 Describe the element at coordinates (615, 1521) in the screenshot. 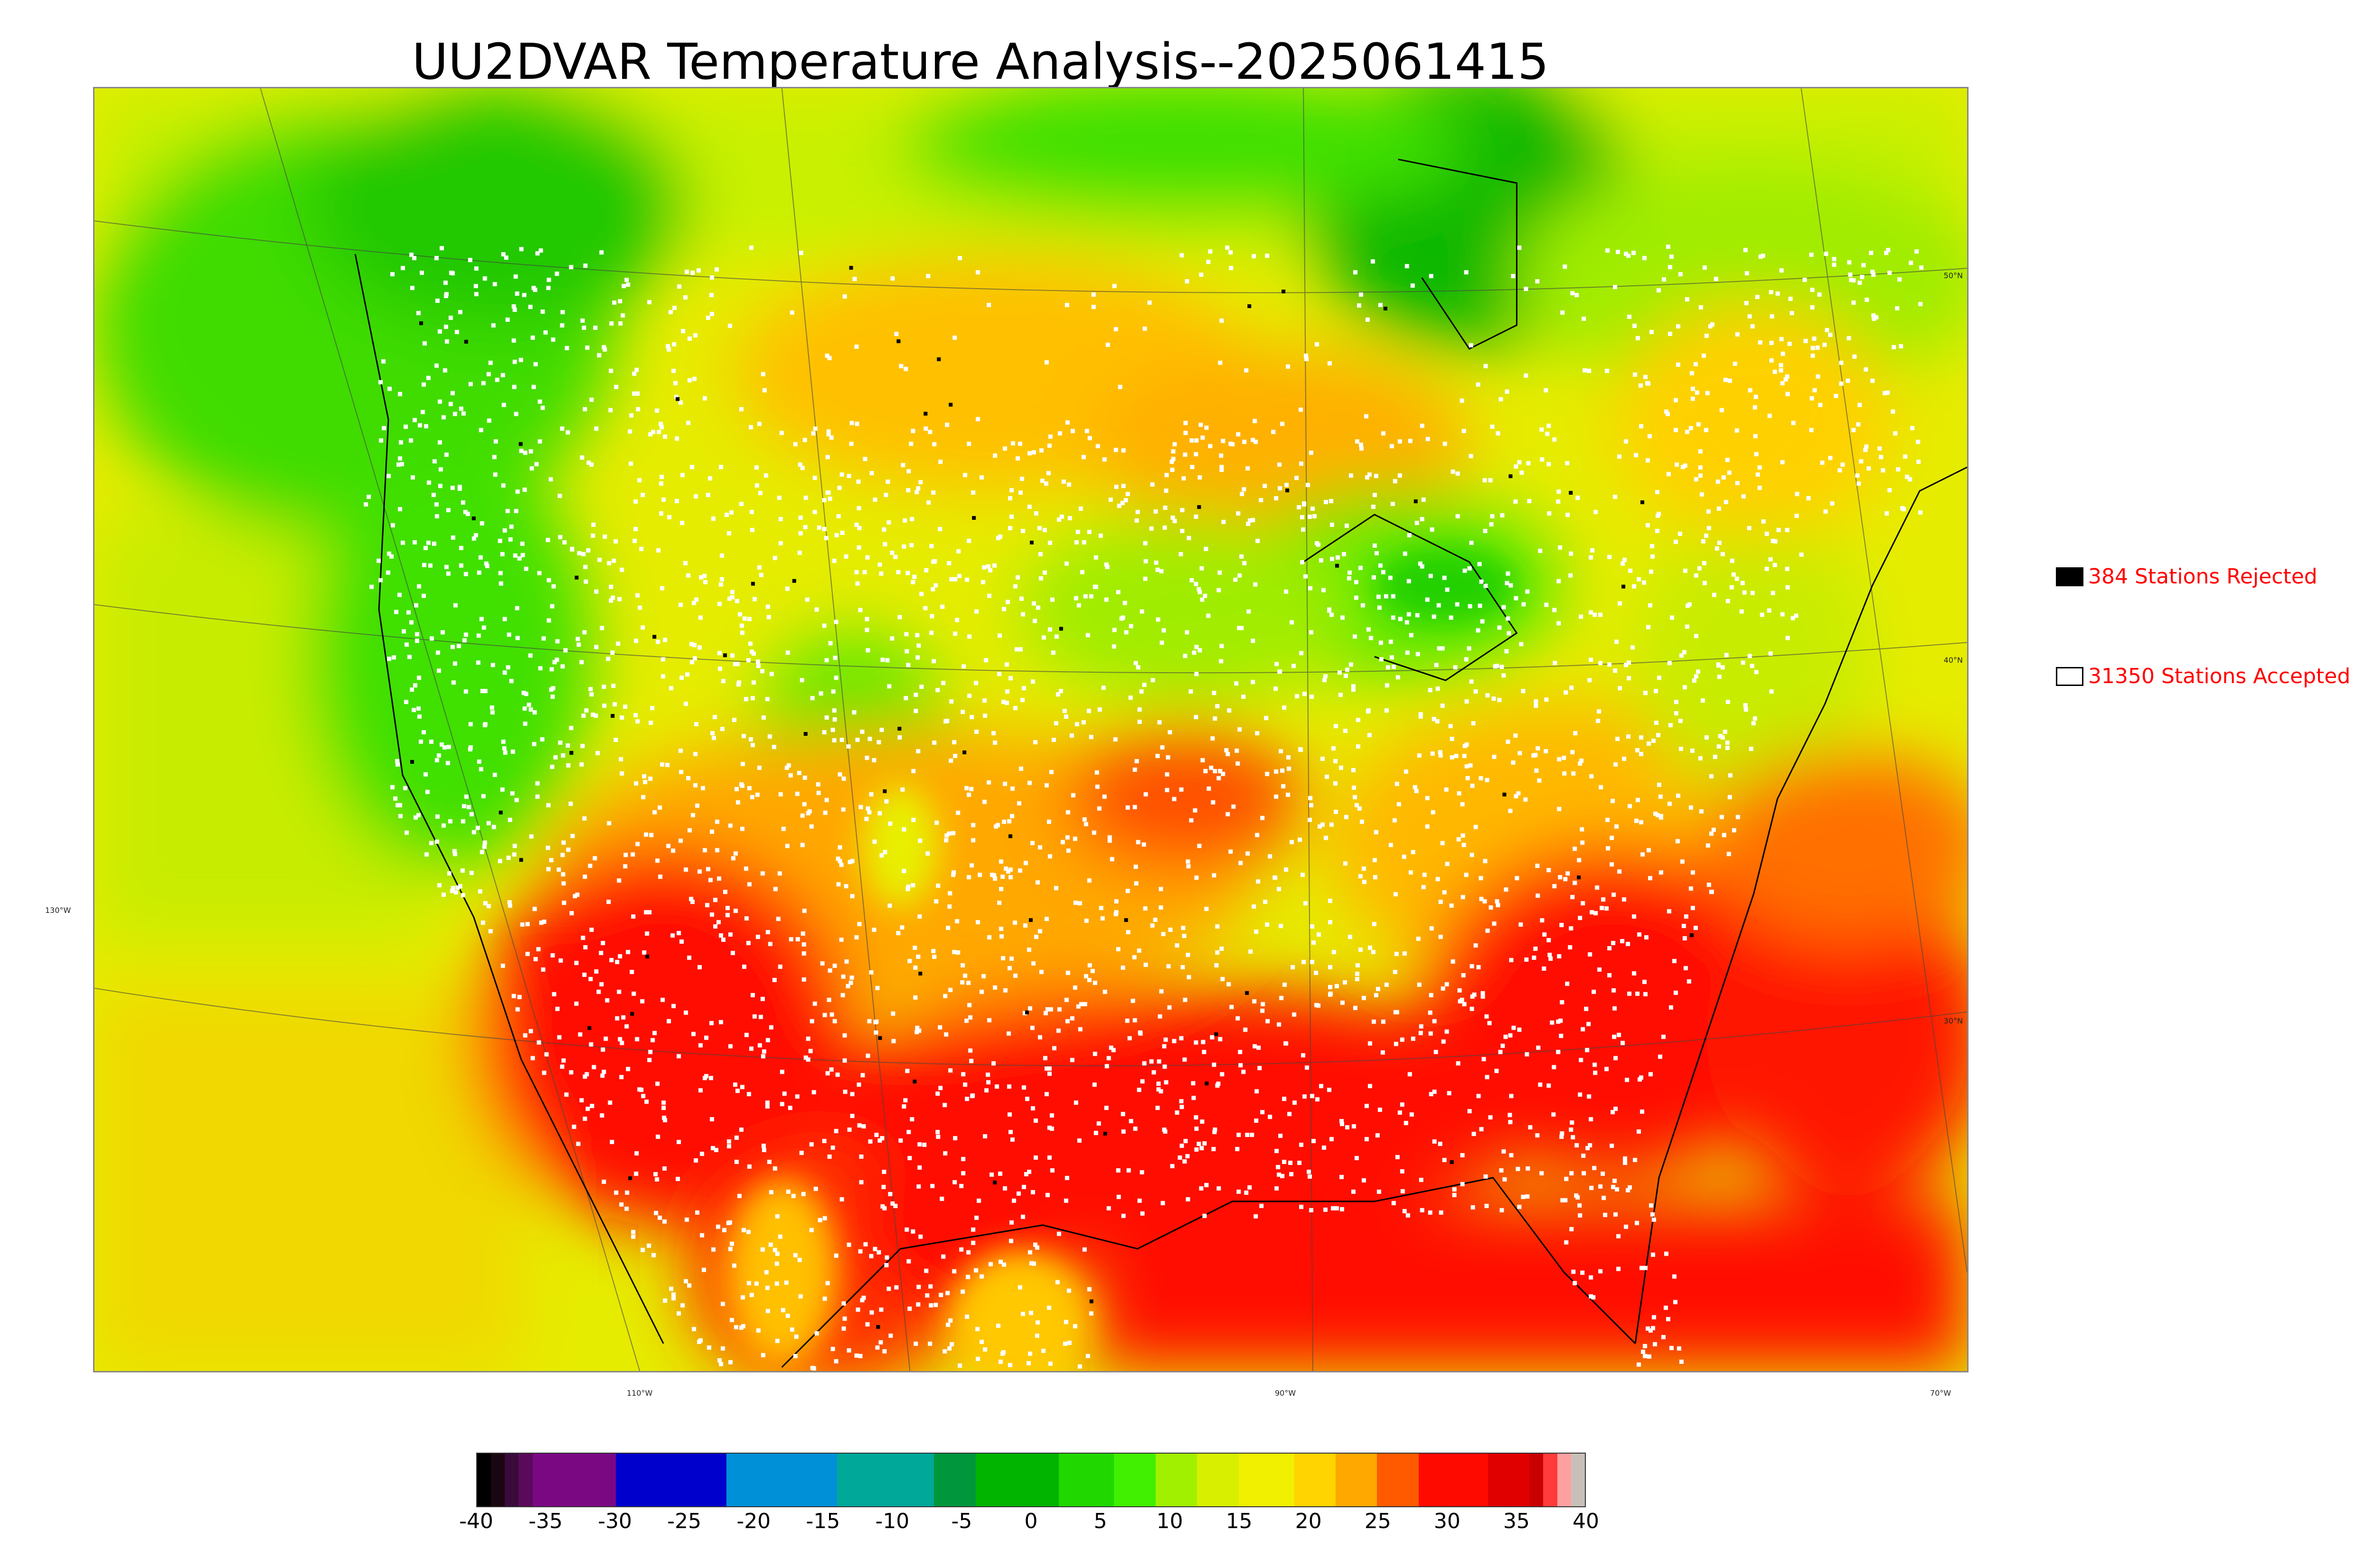

I see `colorbar-tick-label: -30` at that location.